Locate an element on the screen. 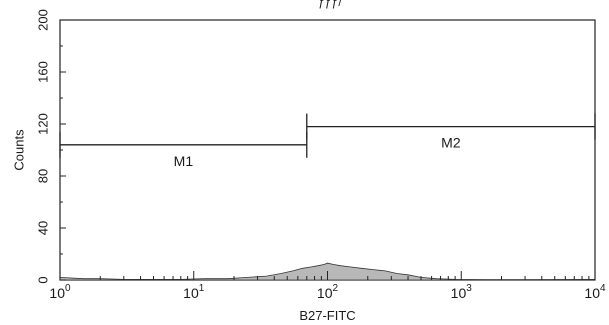 This screenshot has height=325, width=609. y-tick-label: 120 is located at coordinates (42, 124).